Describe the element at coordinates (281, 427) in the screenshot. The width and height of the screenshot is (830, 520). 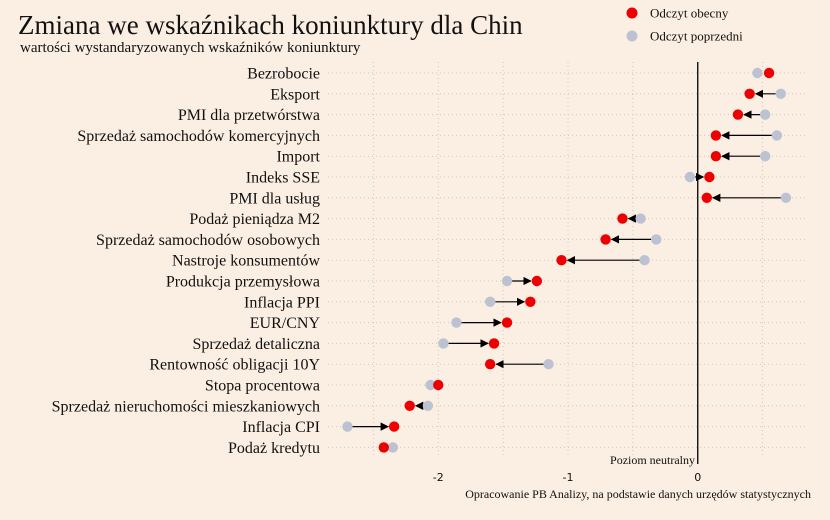
I see `category-label: Inflacja CPI` at that location.